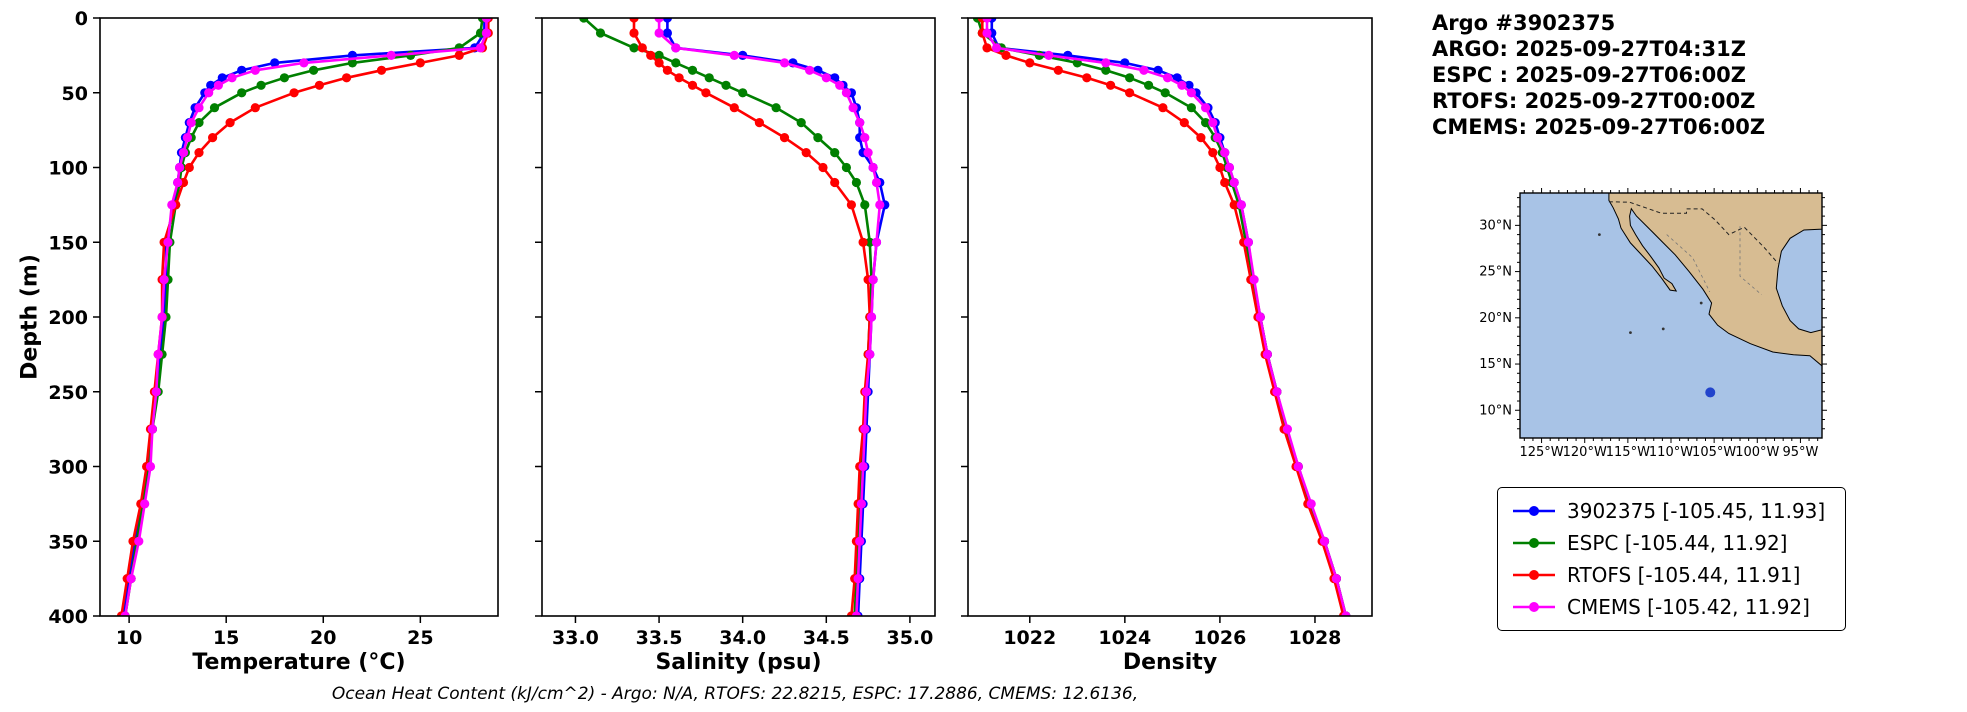 The image size is (1967, 712). Describe the element at coordinates (299, 662) in the screenshot. I see `xlabel-temperature: Temperature (°C)` at that location.